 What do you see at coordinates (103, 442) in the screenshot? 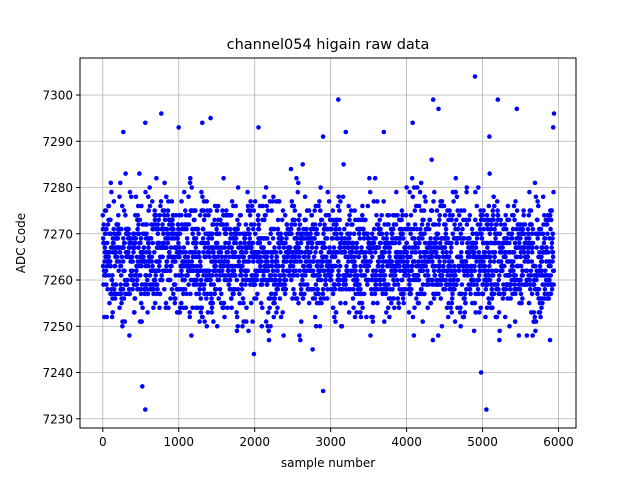
I see `x-tick-label: 0` at bounding box center [103, 442].